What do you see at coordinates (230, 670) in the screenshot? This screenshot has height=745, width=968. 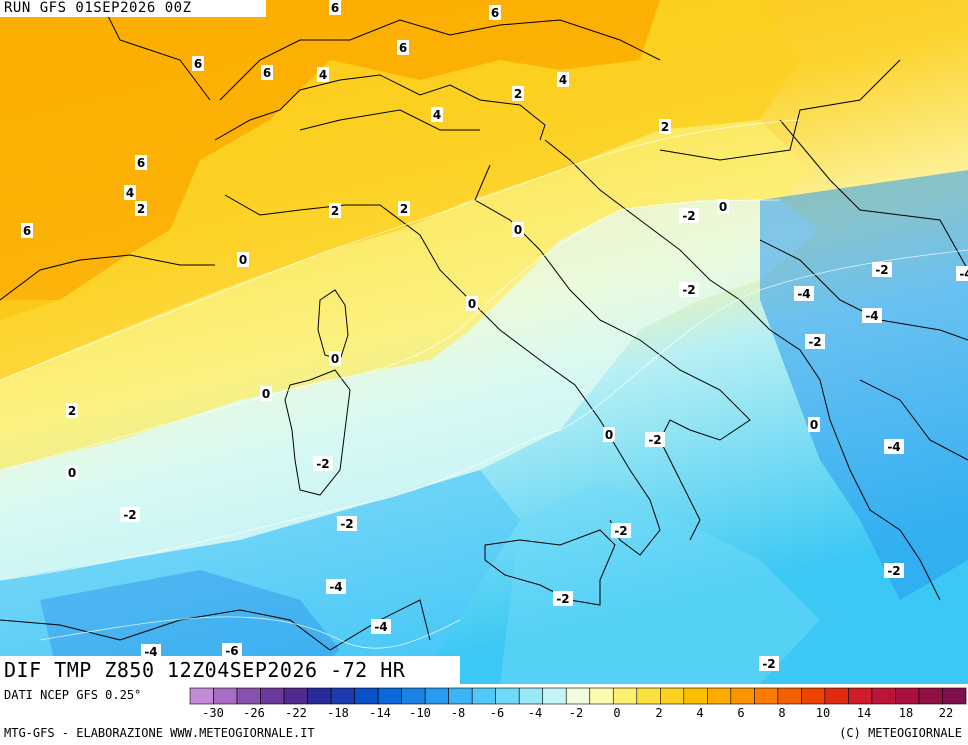 I see `field-title: DIF TMP Z850 12Z04SEP2026 -72 HR` at bounding box center [230, 670].